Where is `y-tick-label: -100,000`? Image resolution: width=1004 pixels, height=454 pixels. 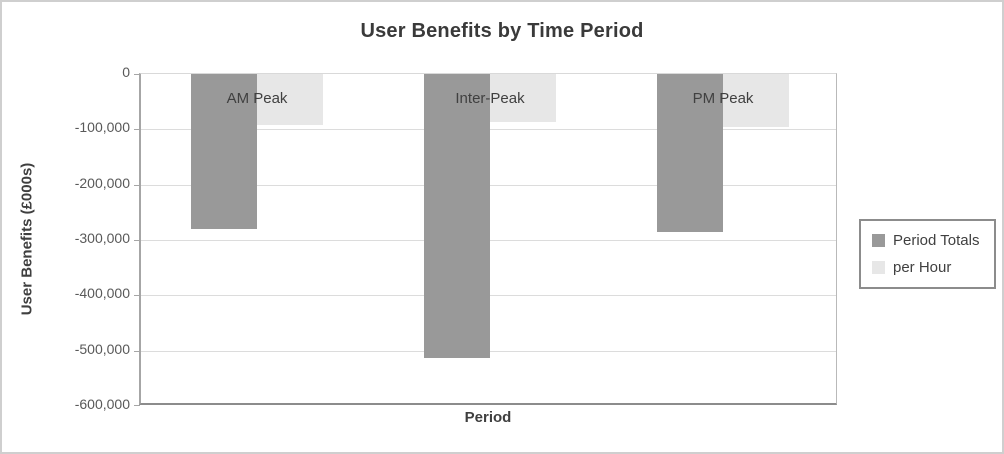 y-tick-label: -100,000 is located at coordinates (102, 127).